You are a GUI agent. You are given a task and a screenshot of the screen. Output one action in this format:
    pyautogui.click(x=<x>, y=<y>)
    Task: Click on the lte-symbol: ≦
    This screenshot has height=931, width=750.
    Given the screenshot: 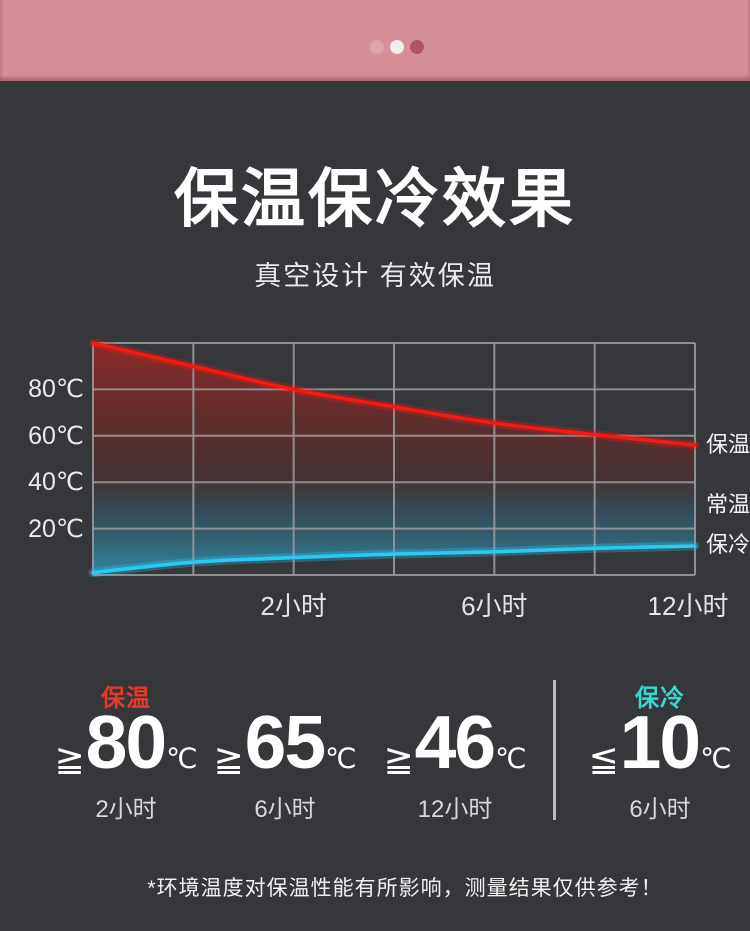 What is the action you would take?
    pyautogui.click(x=603, y=758)
    